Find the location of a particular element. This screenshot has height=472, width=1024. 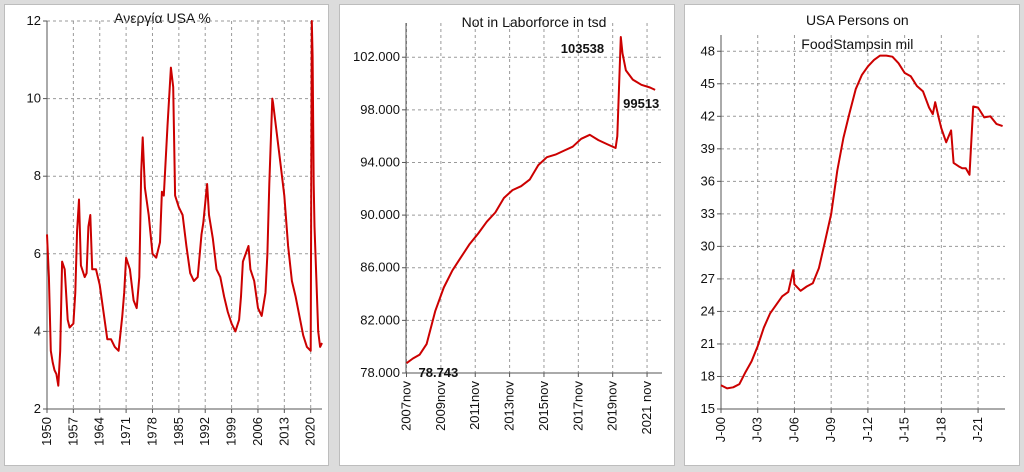

y-tick-label: 12 is located at coordinates (34, 20).